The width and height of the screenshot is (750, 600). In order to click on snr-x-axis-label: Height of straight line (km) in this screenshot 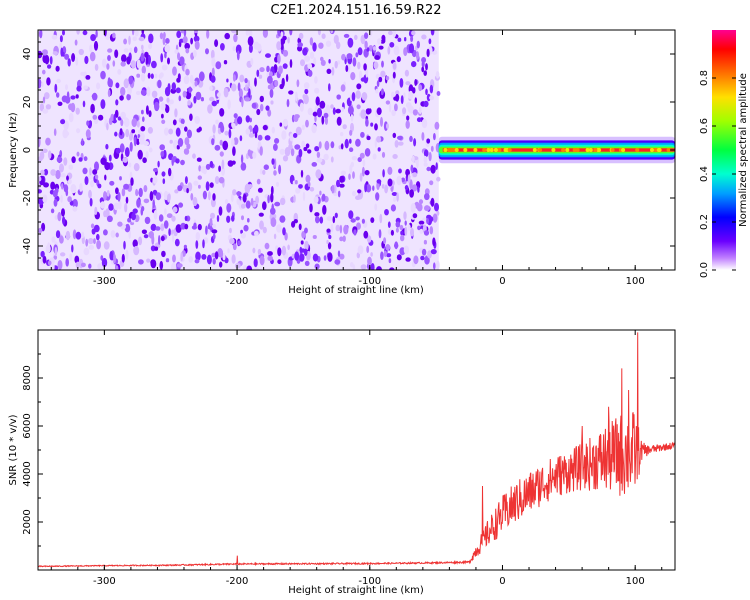, I will do `click(356, 590)`.